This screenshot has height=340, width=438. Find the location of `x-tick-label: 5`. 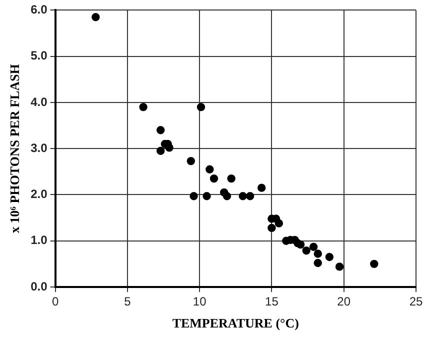

x-tick-label: 5 is located at coordinates (128, 301).